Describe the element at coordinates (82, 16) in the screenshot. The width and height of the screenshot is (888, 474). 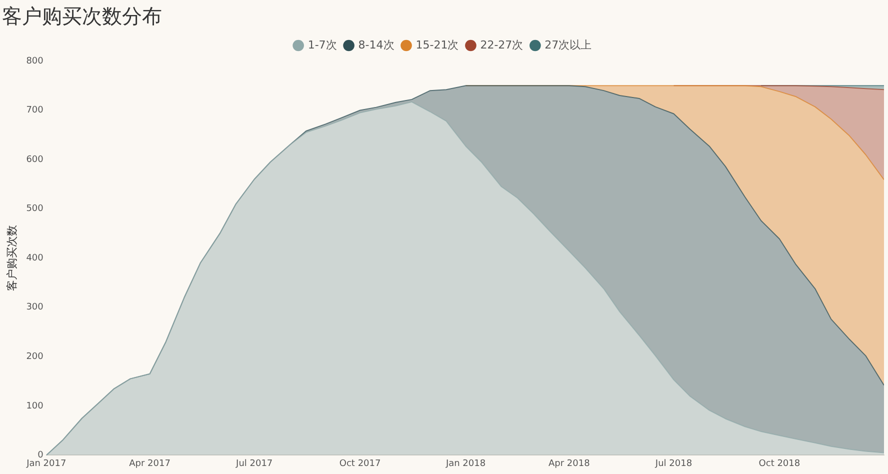
I see `chart-title: 客户购买次数分布` at that location.